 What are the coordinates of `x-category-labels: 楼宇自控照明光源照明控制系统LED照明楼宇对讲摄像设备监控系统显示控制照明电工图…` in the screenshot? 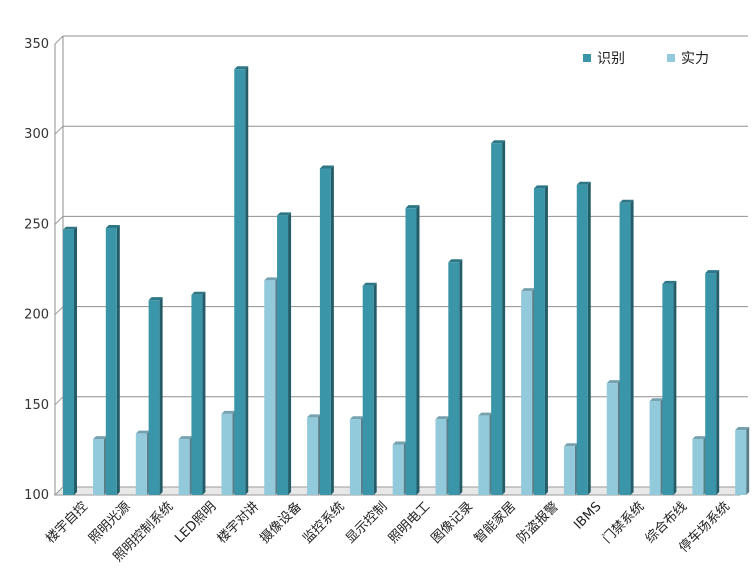 It's located at (388, 532).